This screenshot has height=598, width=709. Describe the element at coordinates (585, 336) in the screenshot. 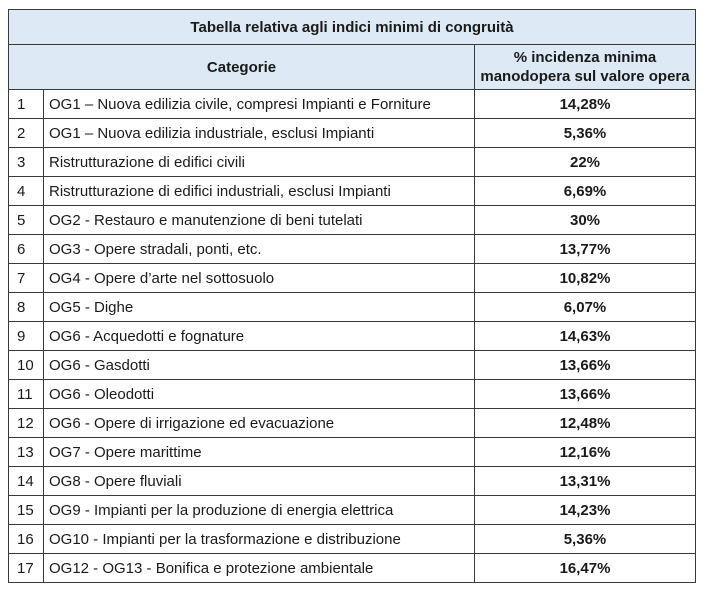

I see `row-percent-value: 14,63%` at that location.